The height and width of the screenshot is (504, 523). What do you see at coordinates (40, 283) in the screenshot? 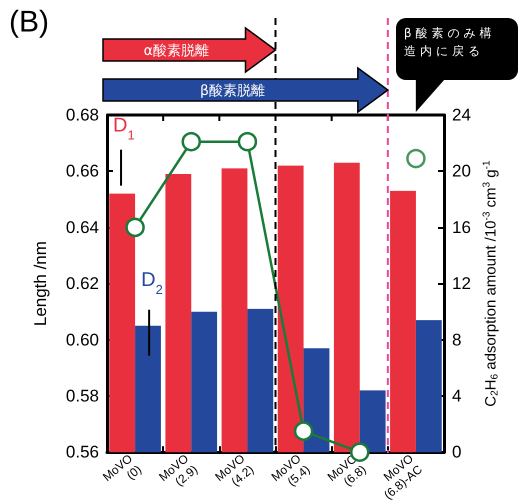
I see `y-axis-title: Length /nm` at bounding box center [40, 283].